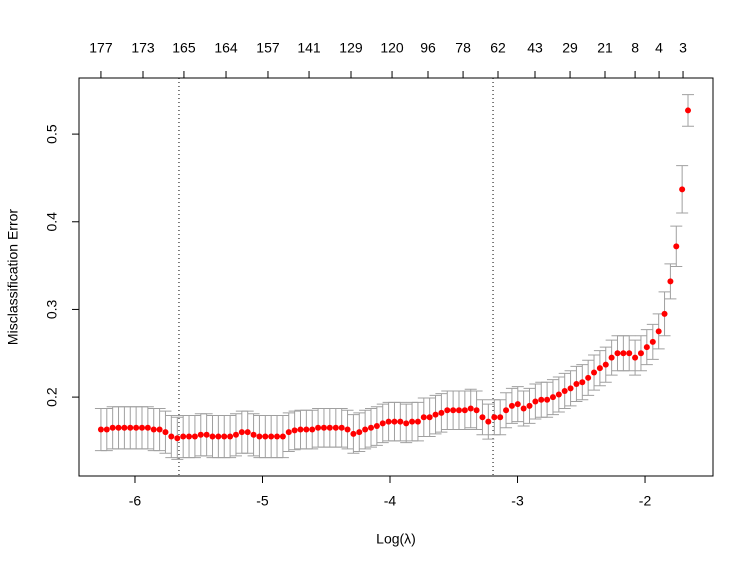  Describe the element at coordinates (517, 501) in the screenshot. I see `x-tick-label: -3` at that location.